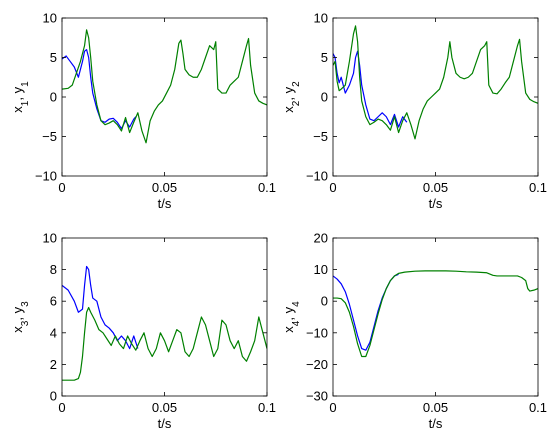 This screenshot has height=440, width=550. What do you see at coordinates (53, 332) in the screenshot?
I see `y-tick-label: 4` at bounding box center [53, 332].